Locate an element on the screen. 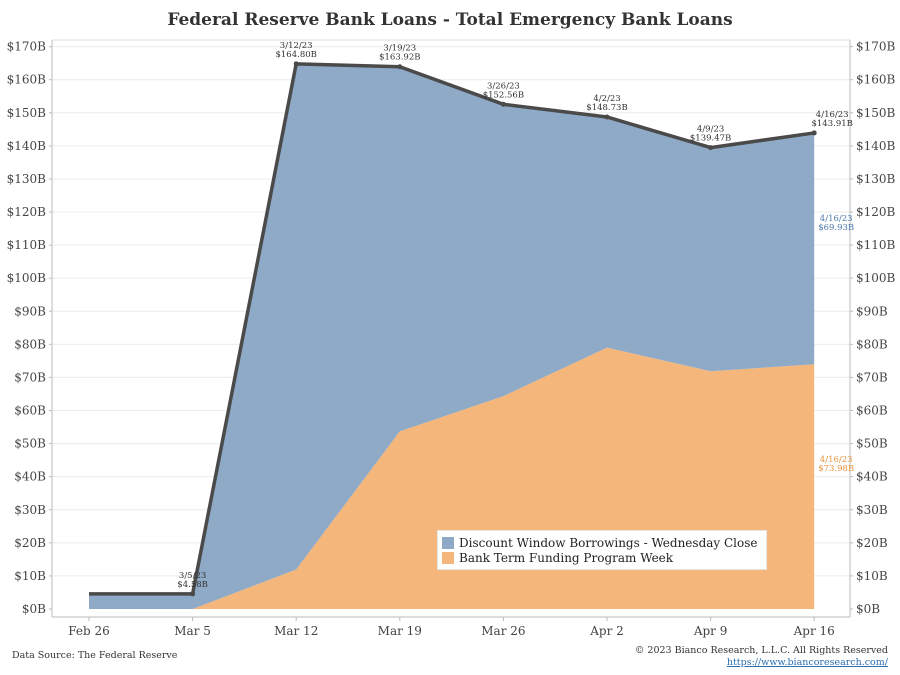 Image resolution: width=900 pixels, height=675 pixels. y-tick-label-left: $70B is located at coordinates (30, 377).